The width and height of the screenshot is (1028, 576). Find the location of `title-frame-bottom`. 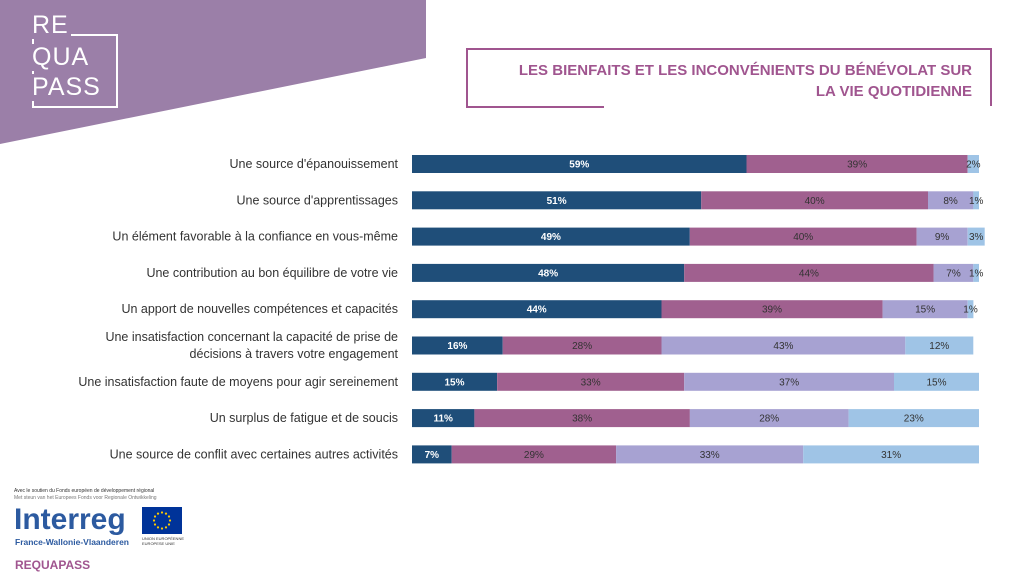

title-frame-bottom is located at coordinates (535, 107).